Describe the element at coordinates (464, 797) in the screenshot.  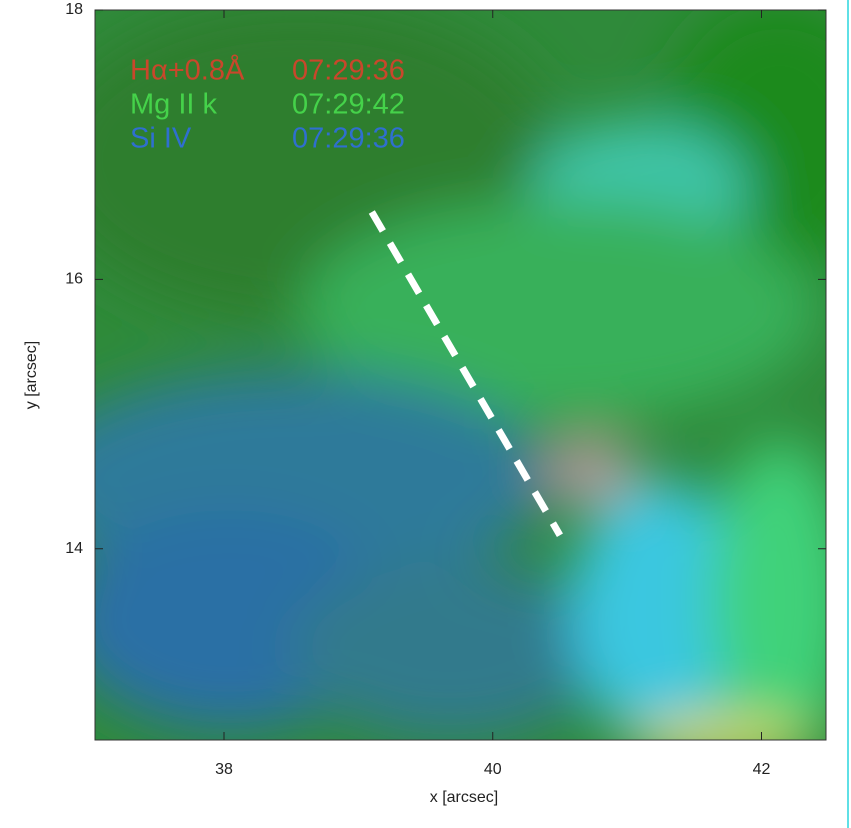
I see `x-axis-label: x [arcsec]` at that location.